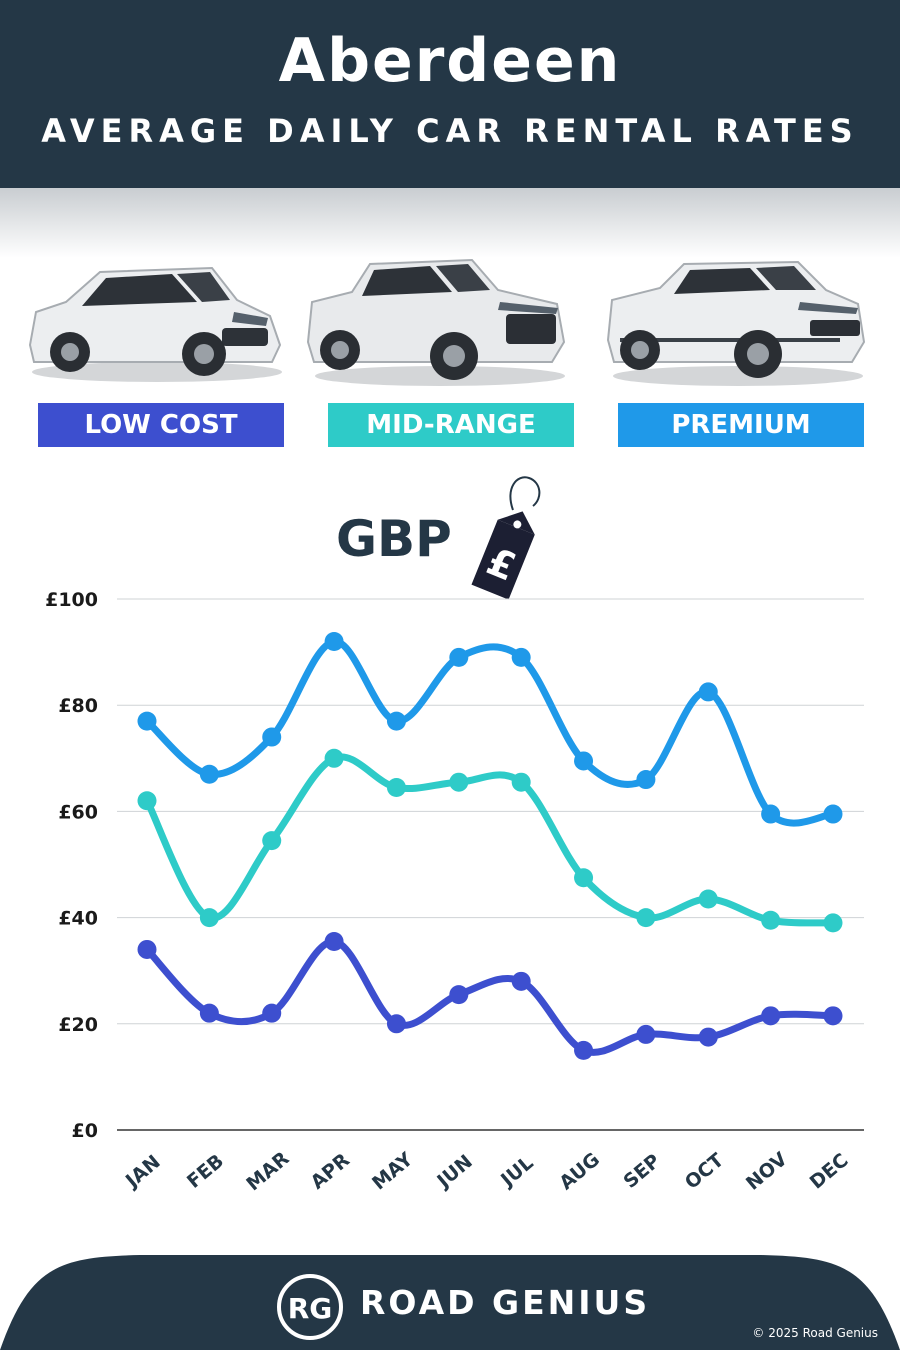 This screenshot has height=1350, width=900. What do you see at coordinates (85, 1131) in the screenshot?
I see `y-tick-label: £0` at bounding box center [85, 1131].